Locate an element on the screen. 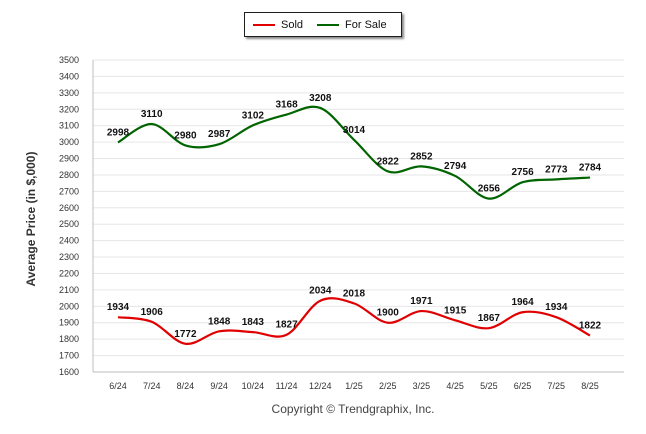 This screenshot has height=434, width=646. data-label: 1867 is located at coordinates (489, 318).